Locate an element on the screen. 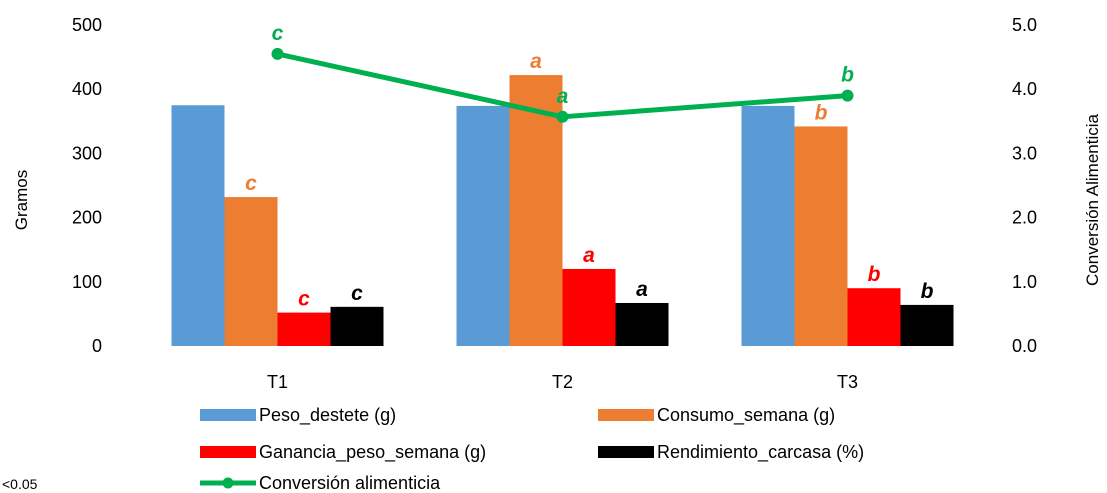 The height and width of the screenshot is (493, 1107). y-tick-label: 300 is located at coordinates (87, 153).